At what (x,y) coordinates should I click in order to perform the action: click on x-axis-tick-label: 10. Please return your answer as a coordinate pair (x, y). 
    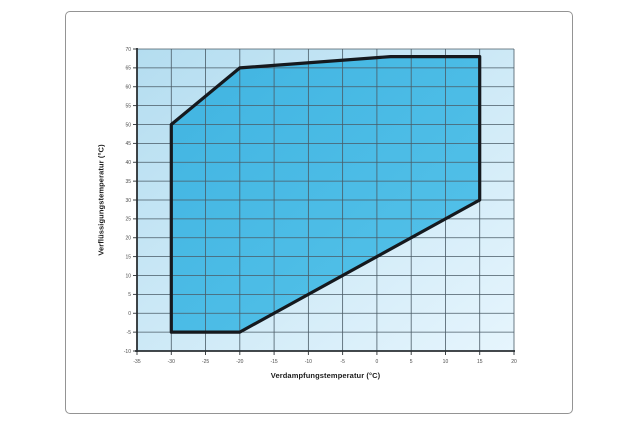
    Looking at the image, I should click on (446, 362).